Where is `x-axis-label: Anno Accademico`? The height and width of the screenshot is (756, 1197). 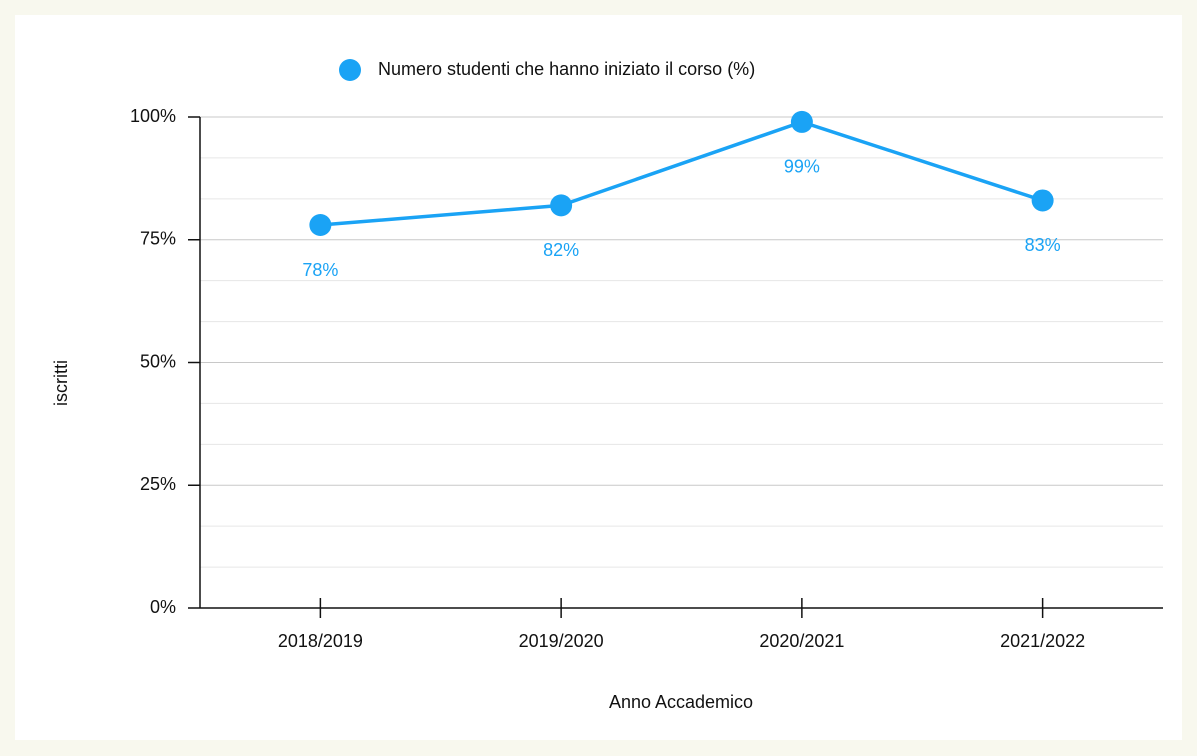
x-axis-label: Anno Accademico is located at coordinates (681, 702).